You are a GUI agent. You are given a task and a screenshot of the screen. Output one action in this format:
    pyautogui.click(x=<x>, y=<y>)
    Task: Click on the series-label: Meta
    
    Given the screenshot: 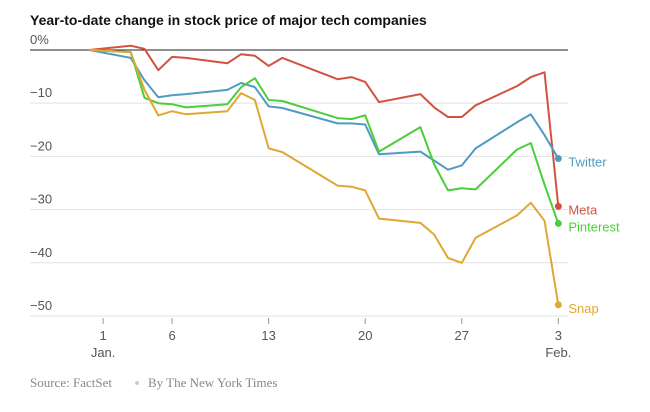 What is the action you would take?
    pyautogui.click(x=583, y=209)
    